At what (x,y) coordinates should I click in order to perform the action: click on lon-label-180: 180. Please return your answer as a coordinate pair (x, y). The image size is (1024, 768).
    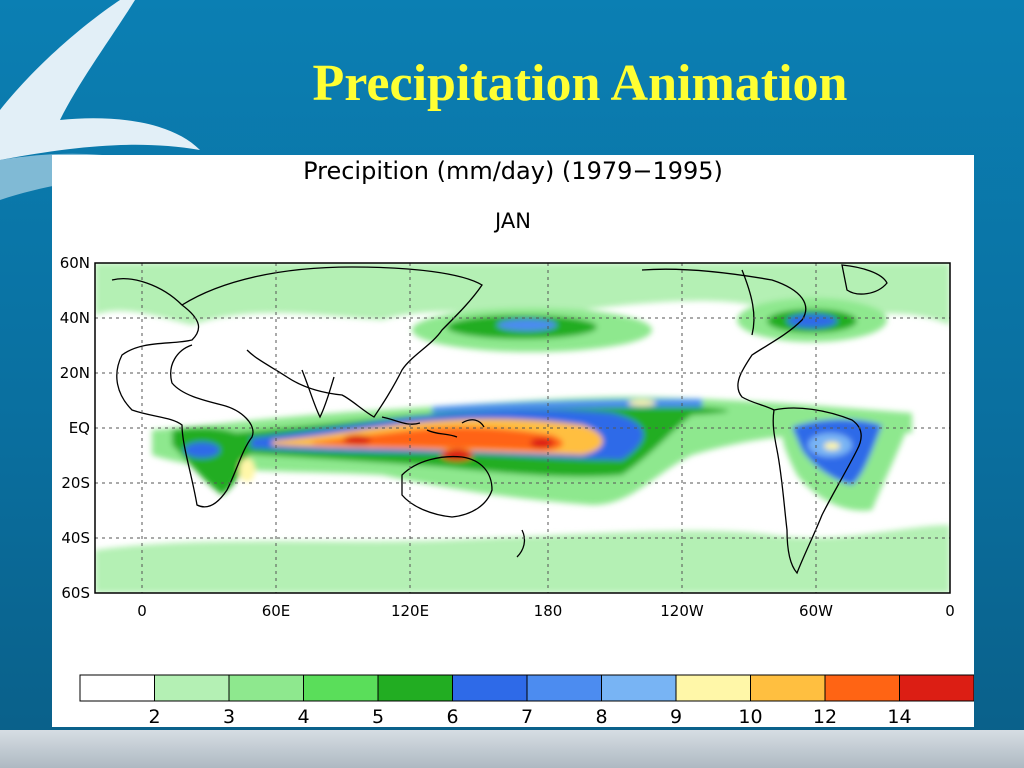
    Looking at the image, I should click on (548, 611).